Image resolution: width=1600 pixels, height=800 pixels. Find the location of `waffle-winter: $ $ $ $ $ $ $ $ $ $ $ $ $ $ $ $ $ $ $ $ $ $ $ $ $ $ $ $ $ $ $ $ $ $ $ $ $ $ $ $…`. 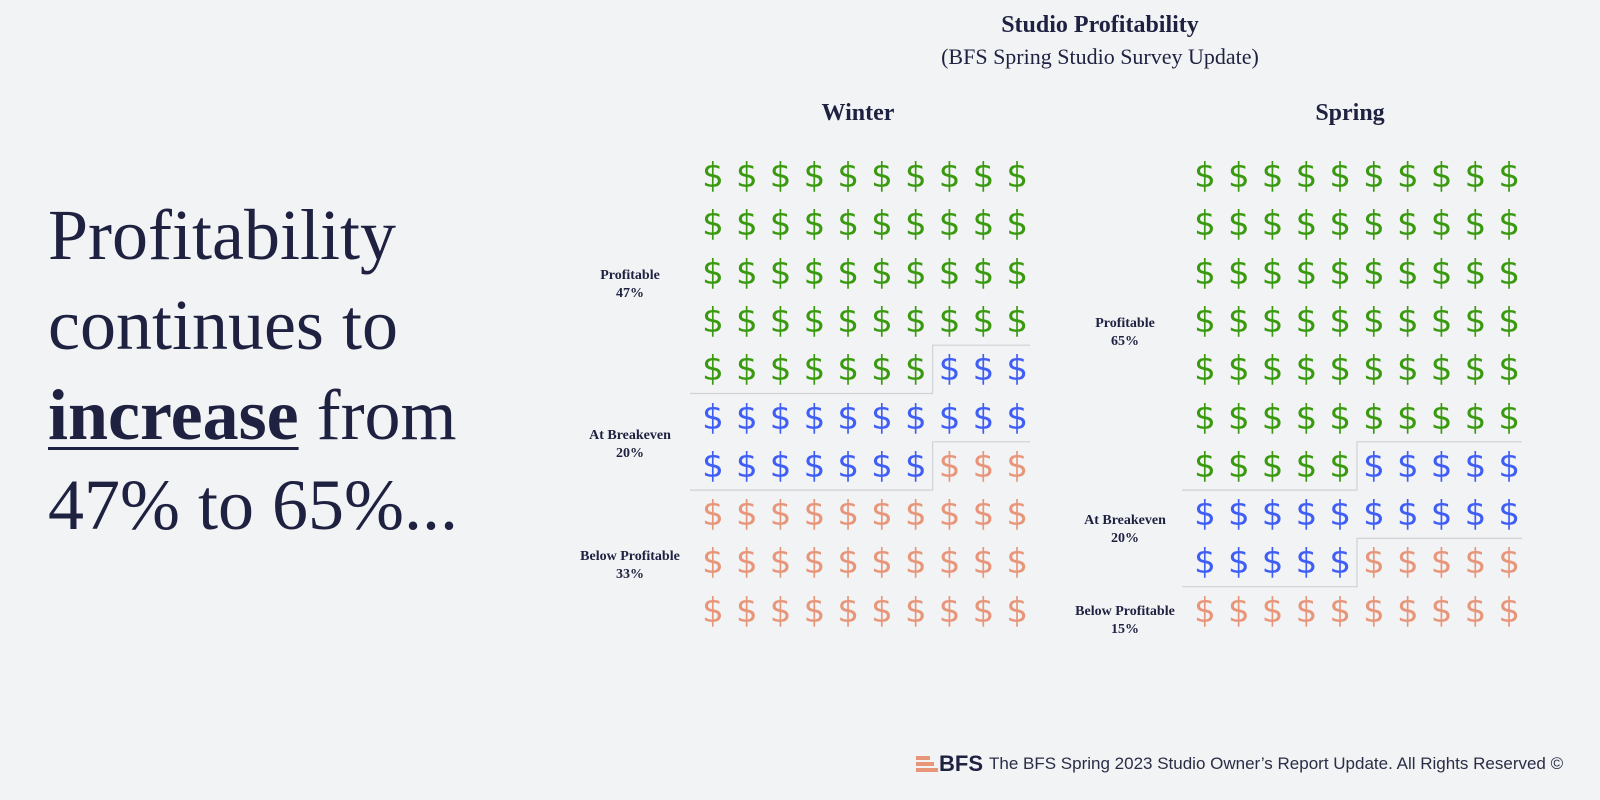

waffle-winter: $ $ $ $ $ $ $ $ $ $ $ $ $ $ $ $ $ $ $ $ $ $ $ $ $ $ $ $ $ $ $ $ $ $ $ $ $ $ $ $… is located at coordinates (860, 393).